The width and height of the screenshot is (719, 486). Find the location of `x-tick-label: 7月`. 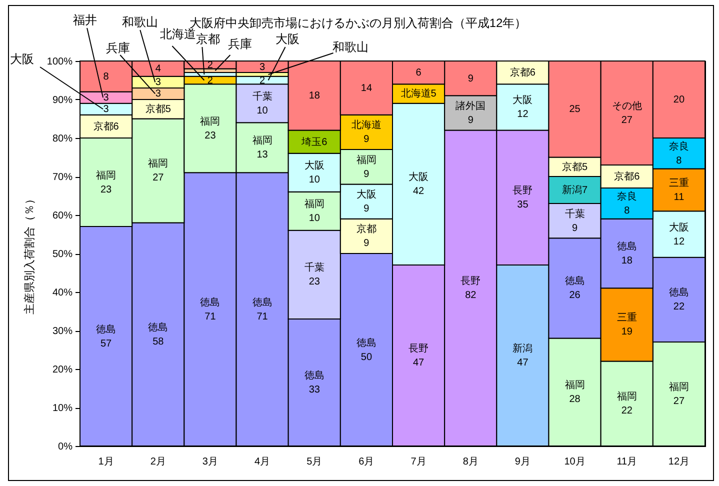

x-tick-label: 7月 is located at coordinates (418, 462).